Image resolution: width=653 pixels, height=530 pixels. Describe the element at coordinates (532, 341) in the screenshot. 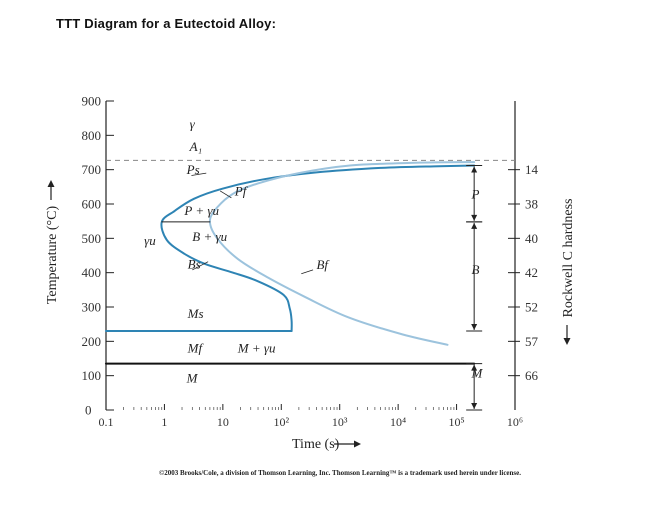

I see `hardness-tick-label: 57` at that location.